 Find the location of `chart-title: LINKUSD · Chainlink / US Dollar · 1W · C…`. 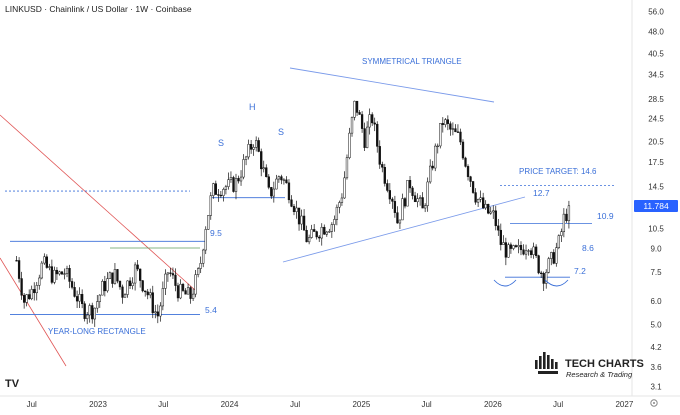

chart-title: LINKUSD · Chainlink / US Dollar · 1W · C… is located at coordinates (98, 9).